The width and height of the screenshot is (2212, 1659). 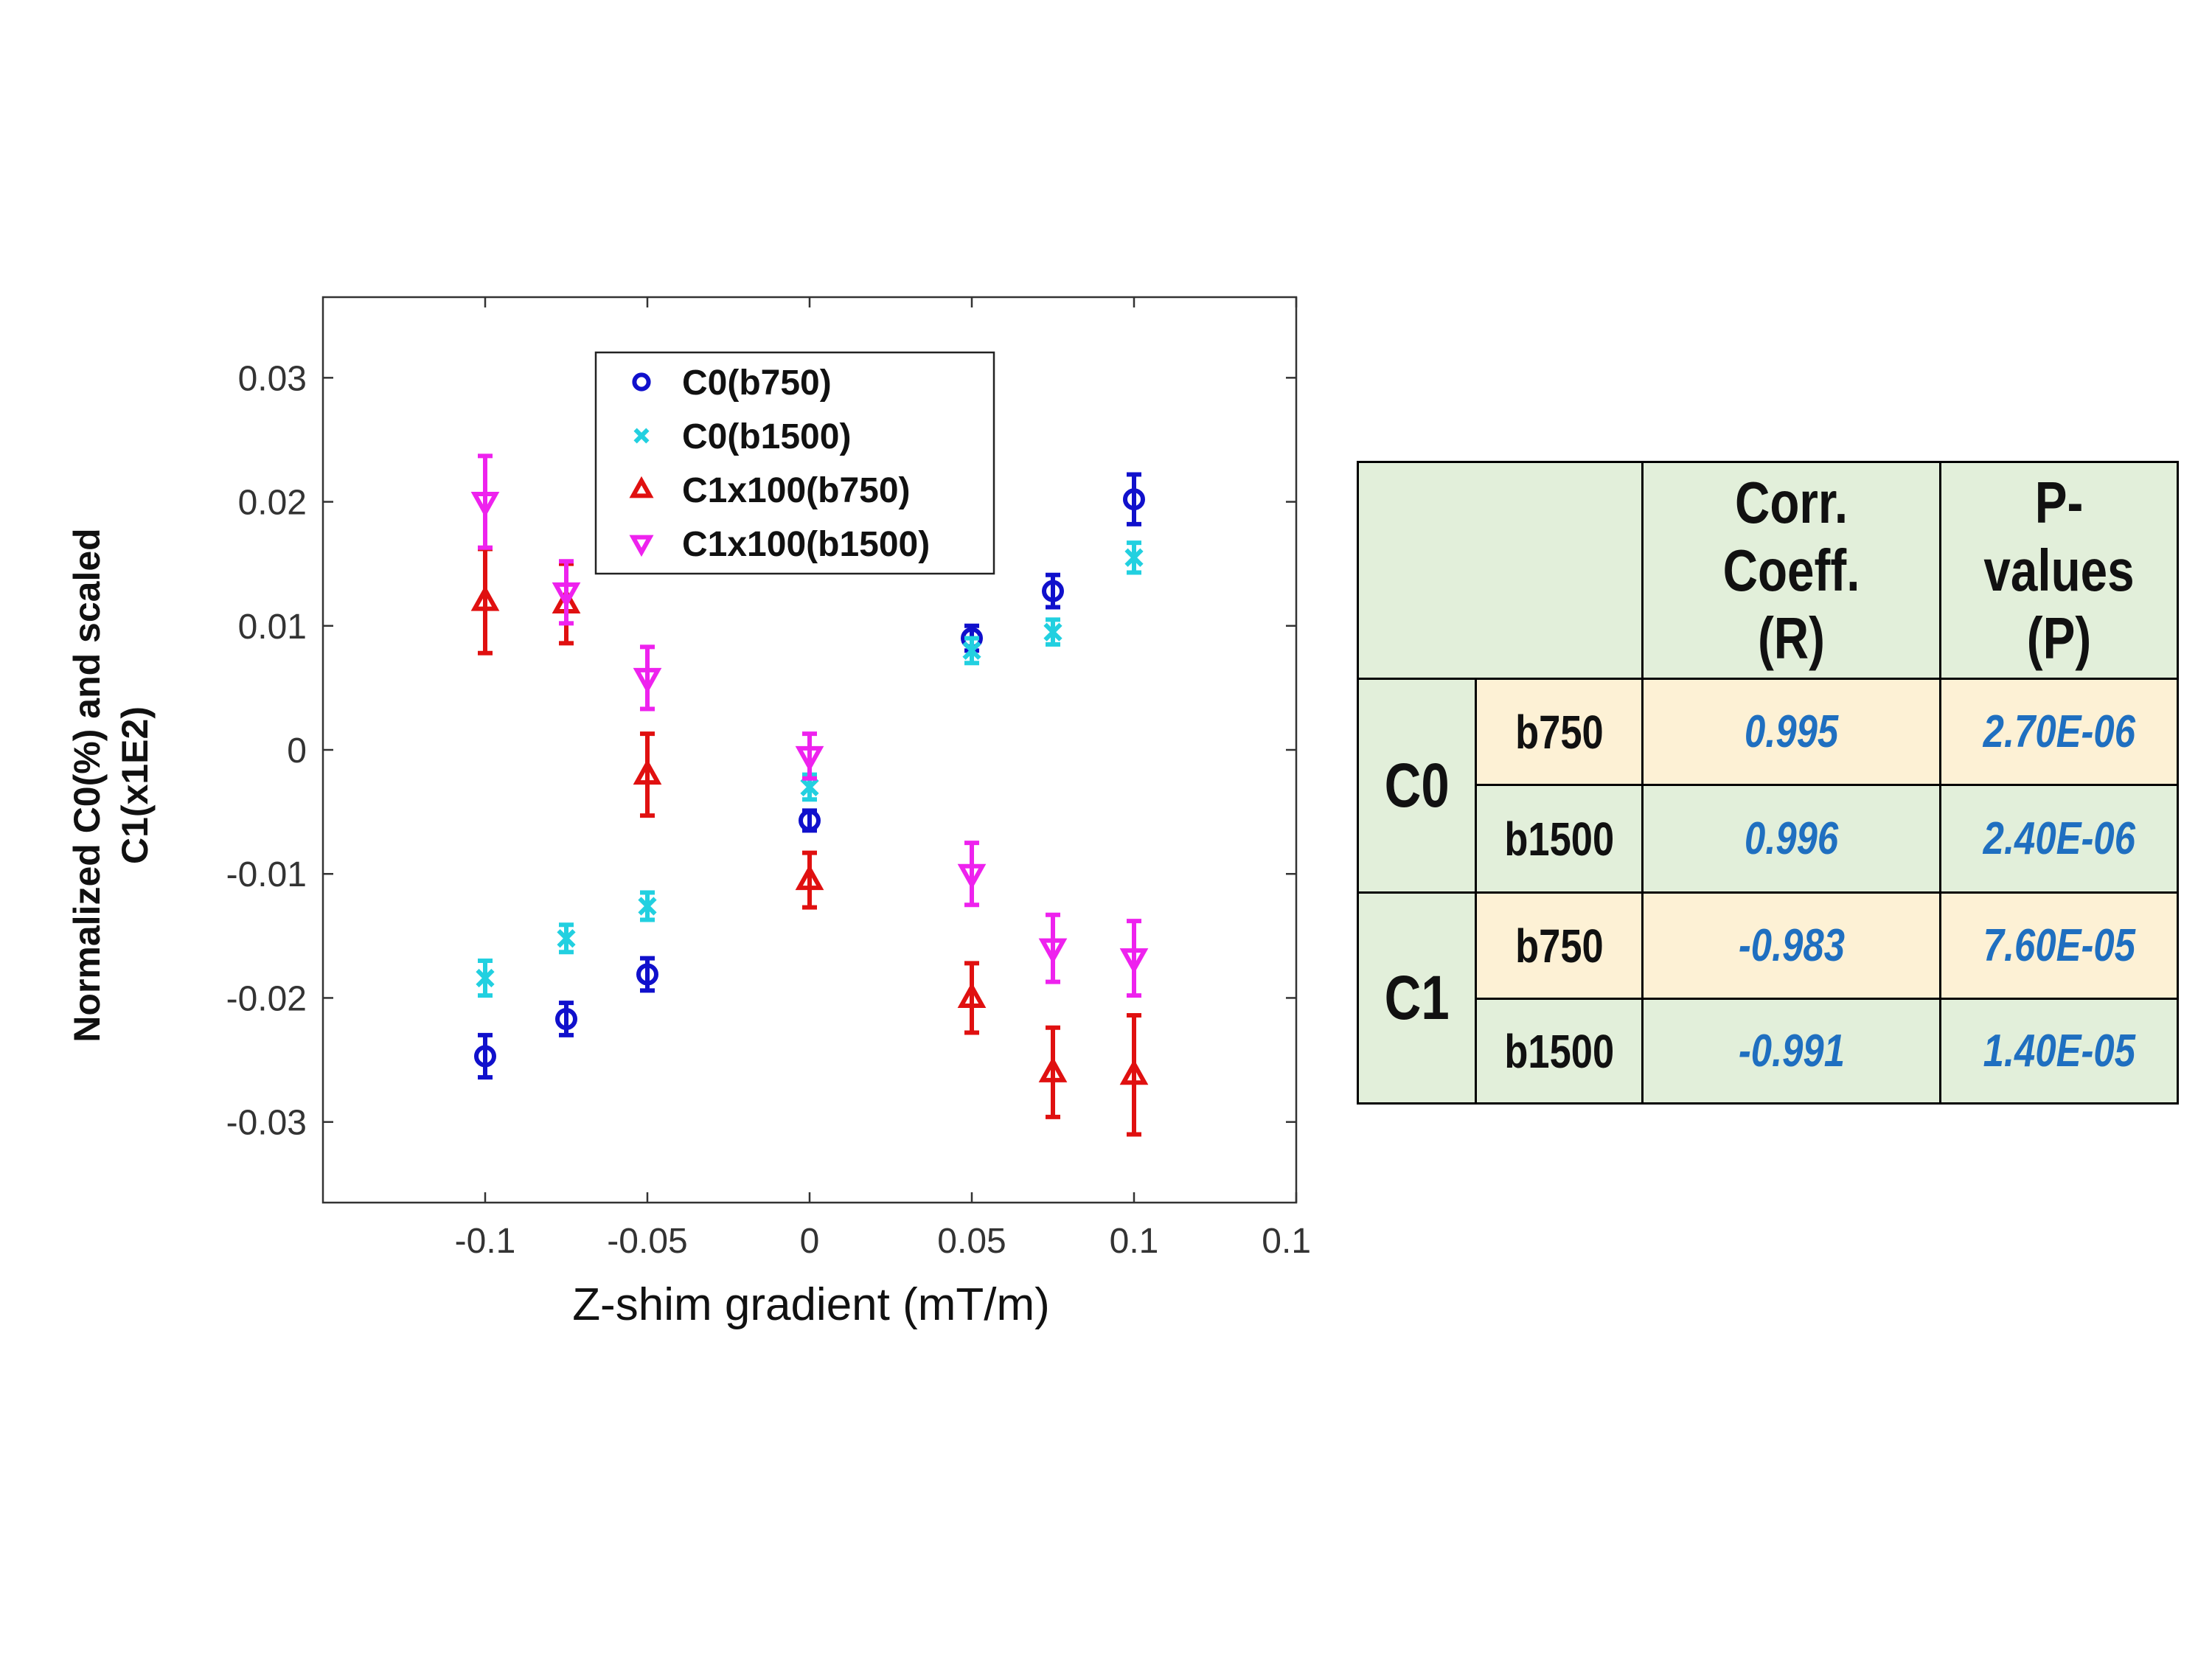 What do you see at coordinates (266, 1123) in the screenshot?
I see `y-tick-label: -0.03` at bounding box center [266, 1123].